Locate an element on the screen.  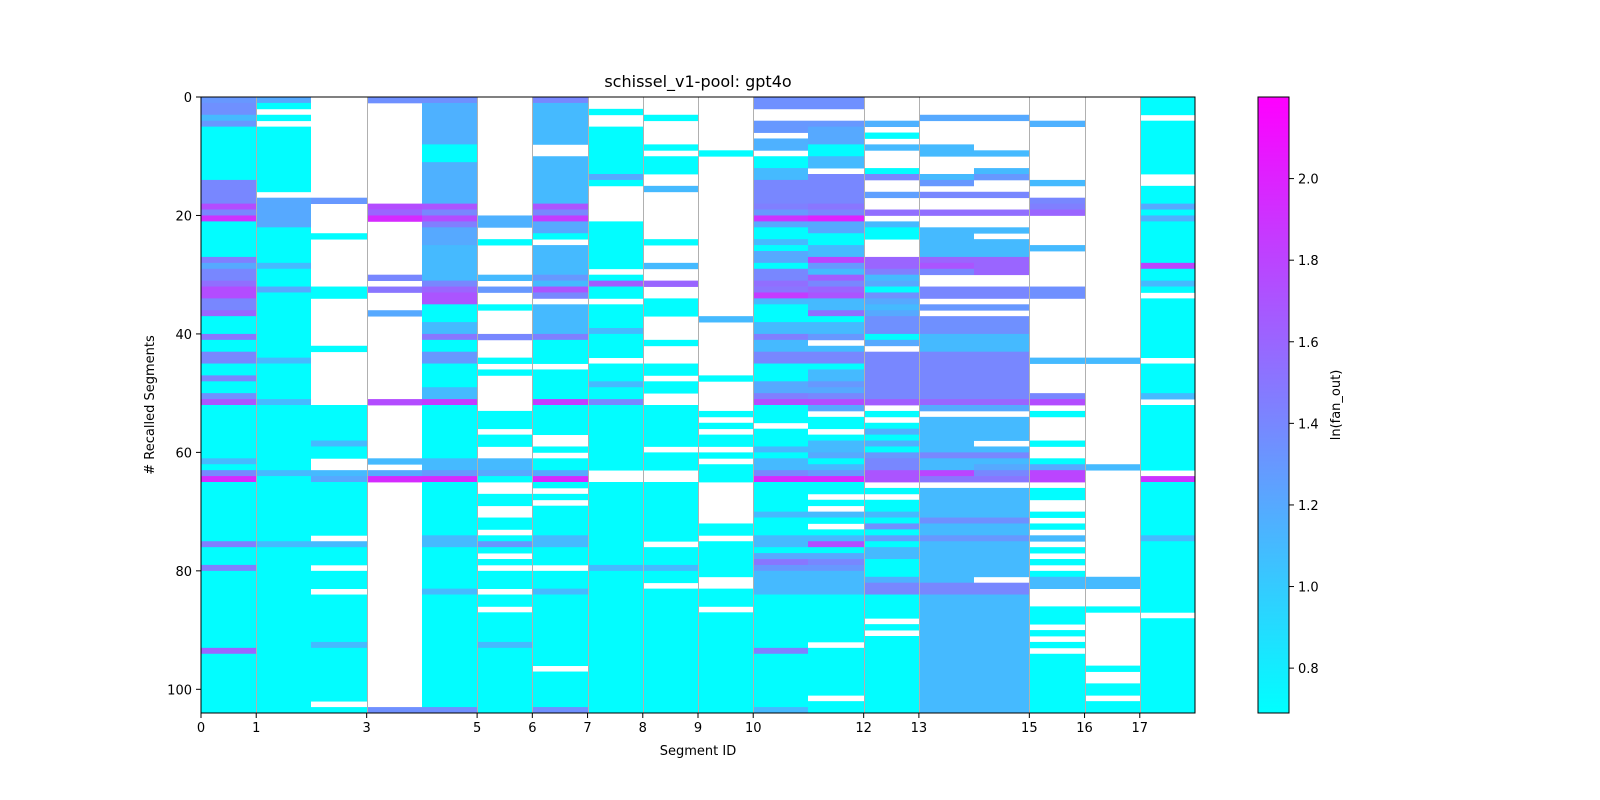
y-tick-label: 0 is located at coordinates (188, 98).